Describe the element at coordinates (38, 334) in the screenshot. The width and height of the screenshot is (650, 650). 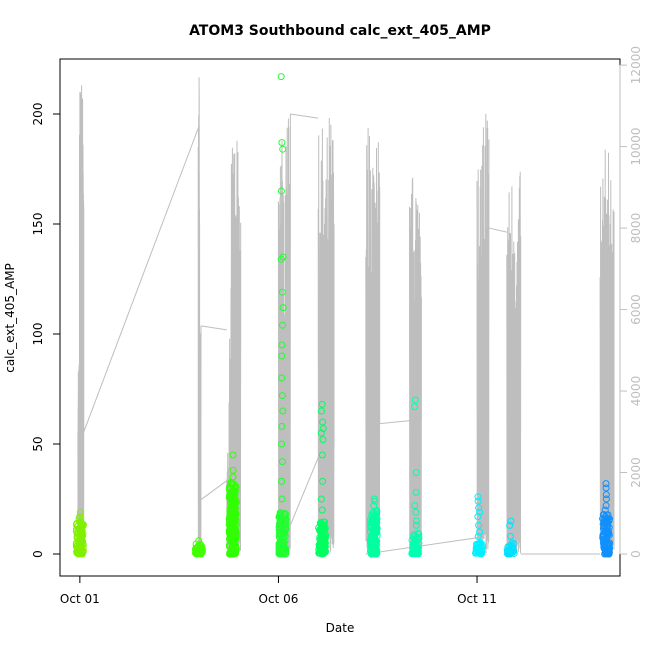
I see `y-tick-label: 100` at that location.